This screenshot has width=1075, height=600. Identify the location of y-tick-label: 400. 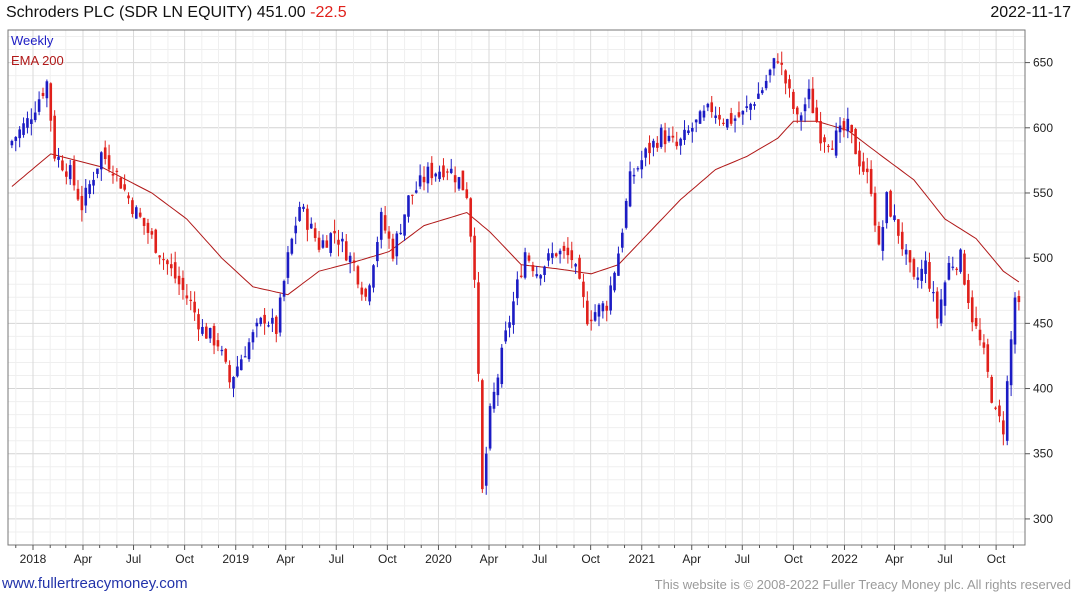
(1043, 389).